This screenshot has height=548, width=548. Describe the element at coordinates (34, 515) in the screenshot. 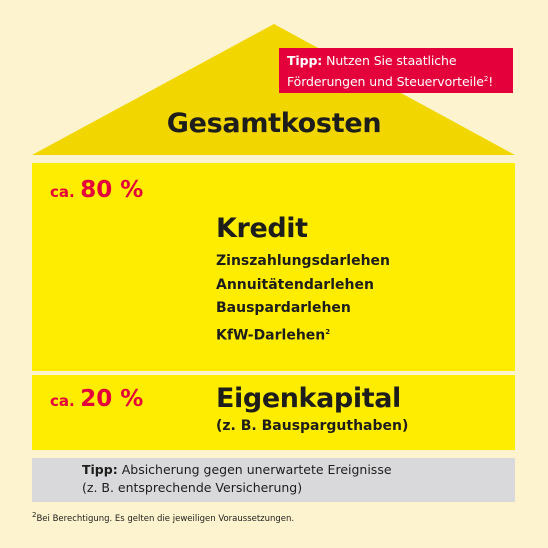

I see `footnote-marker: 2` at that location.